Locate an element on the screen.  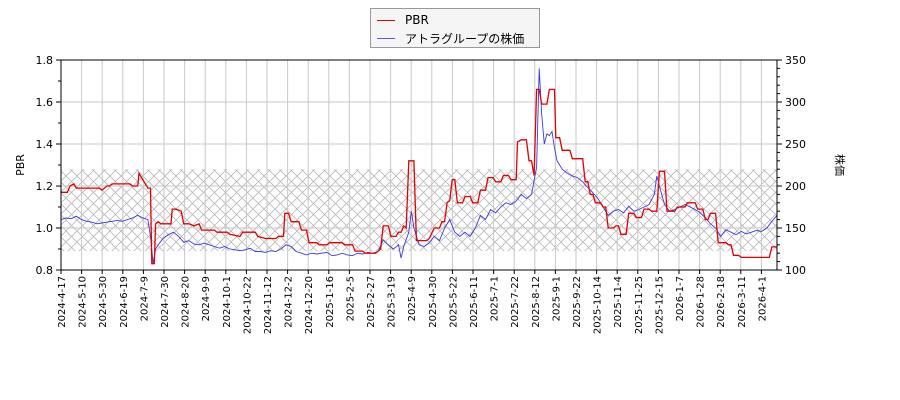
x-tick-label: 2025-11-4 is located at coordinates (618, 302).